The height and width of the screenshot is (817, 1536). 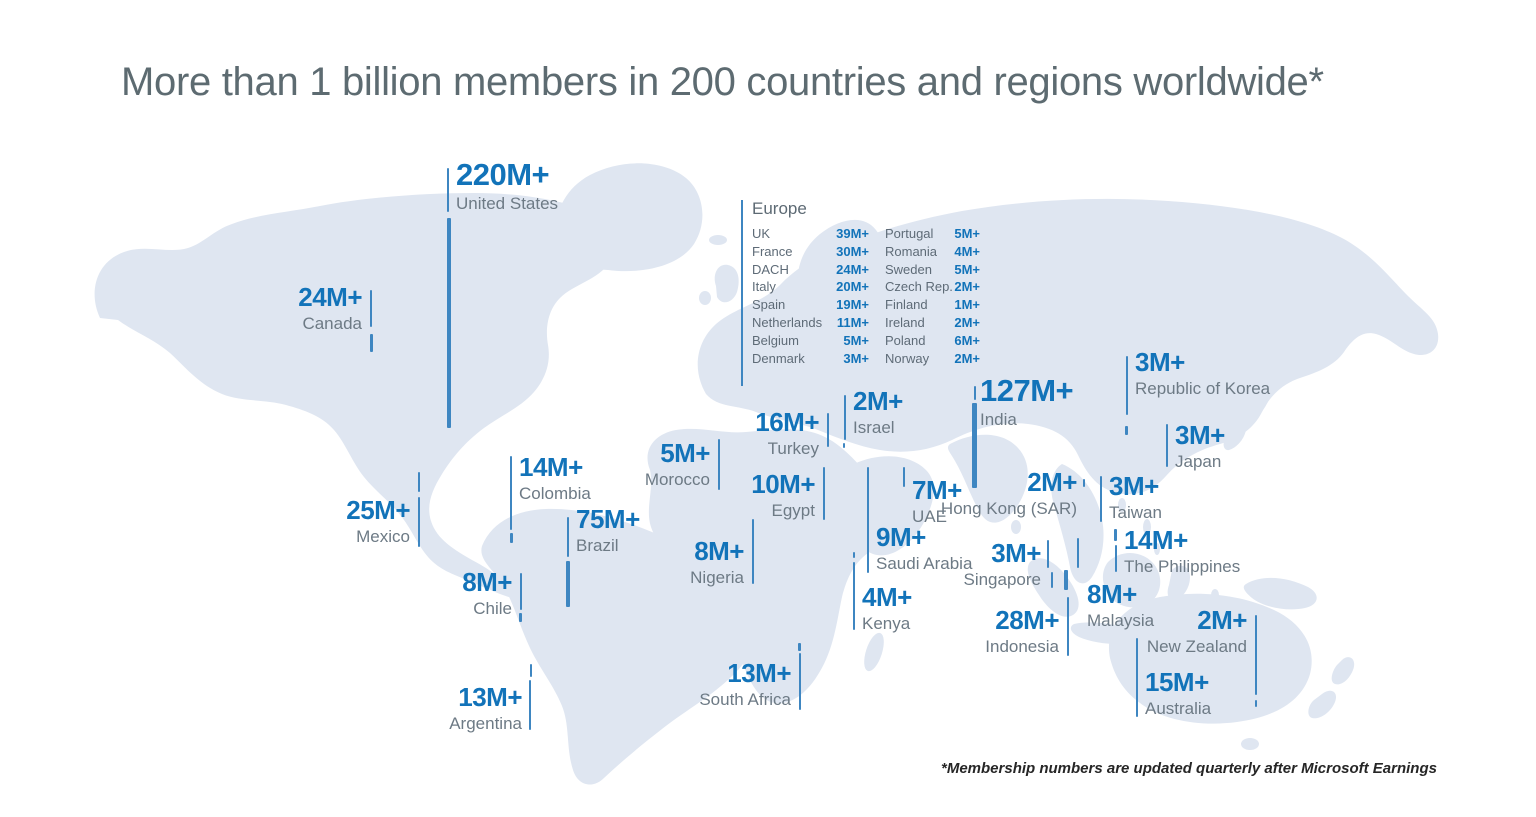 I want to click on country-name: Chile, so click(x=492, y=608).